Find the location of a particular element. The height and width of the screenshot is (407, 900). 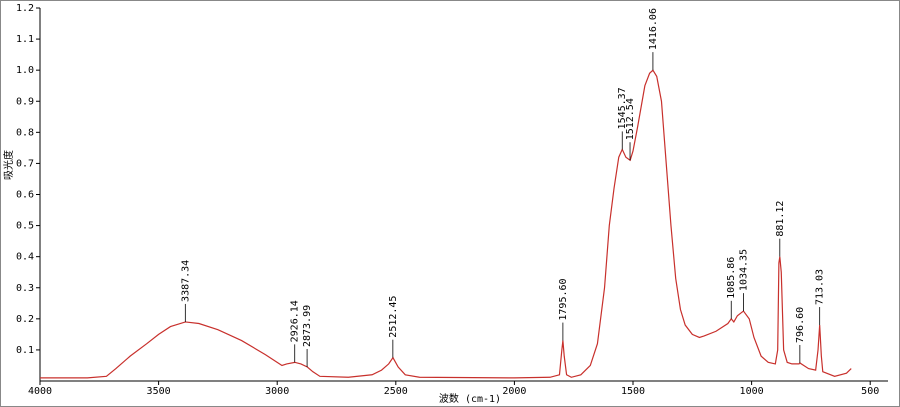

peak-label: 2512.45 is located at coordinates (393, 317).